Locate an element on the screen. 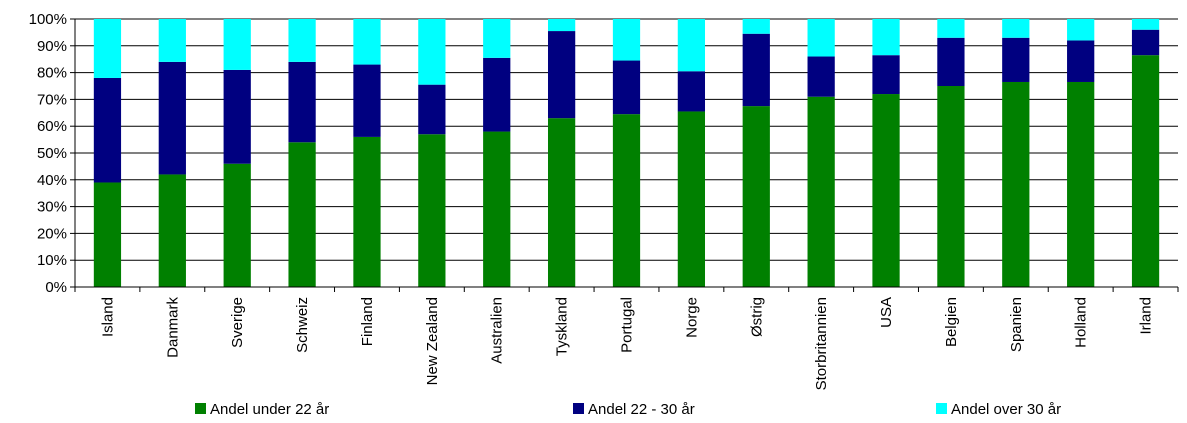 Image resolution: width=1187 pixels, height=423 pixels. x-category-label: Schweiz is located at coordinates (302, 325).